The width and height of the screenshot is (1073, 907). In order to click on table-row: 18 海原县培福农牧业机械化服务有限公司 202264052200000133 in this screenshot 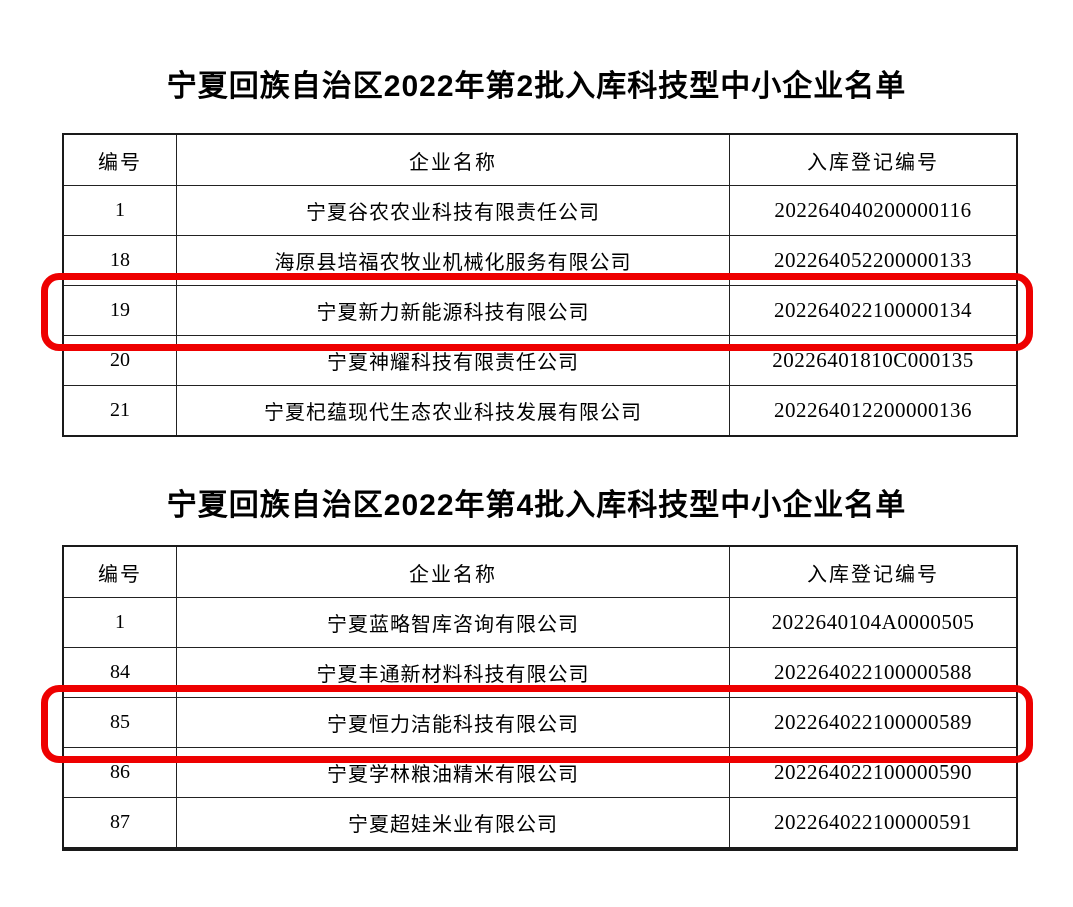, I will do `click(540, 260)`.